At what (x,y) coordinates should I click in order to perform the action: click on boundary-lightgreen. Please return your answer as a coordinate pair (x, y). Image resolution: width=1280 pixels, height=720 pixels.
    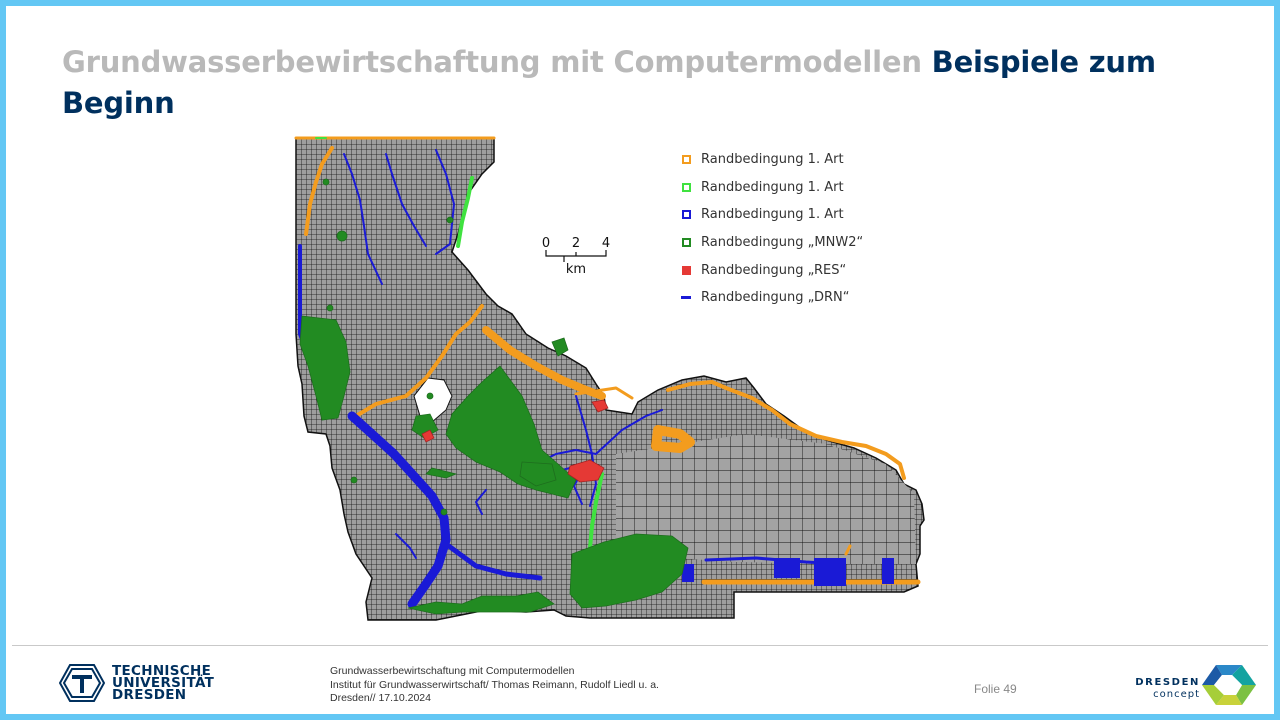
    Looking at the image, I should click on (459, 343).